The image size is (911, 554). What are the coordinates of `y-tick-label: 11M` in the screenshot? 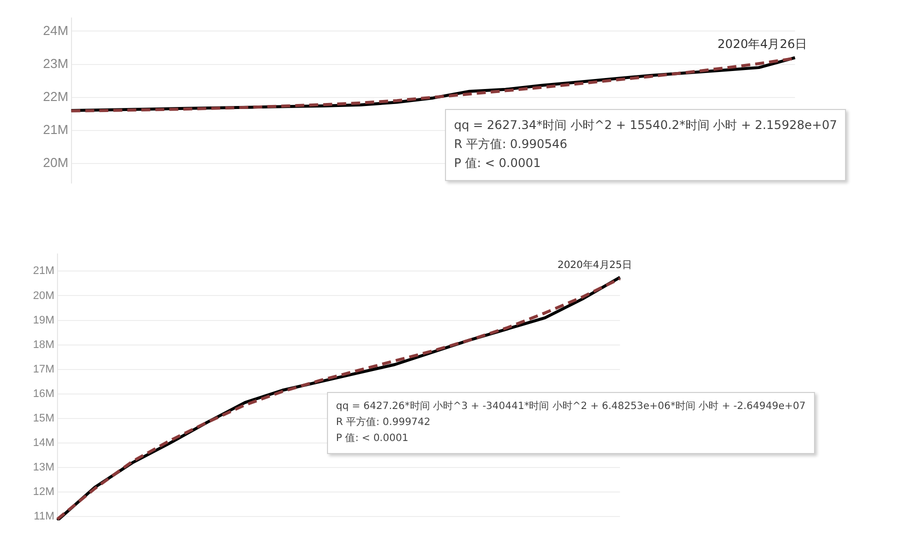 It's located at (44, 516).